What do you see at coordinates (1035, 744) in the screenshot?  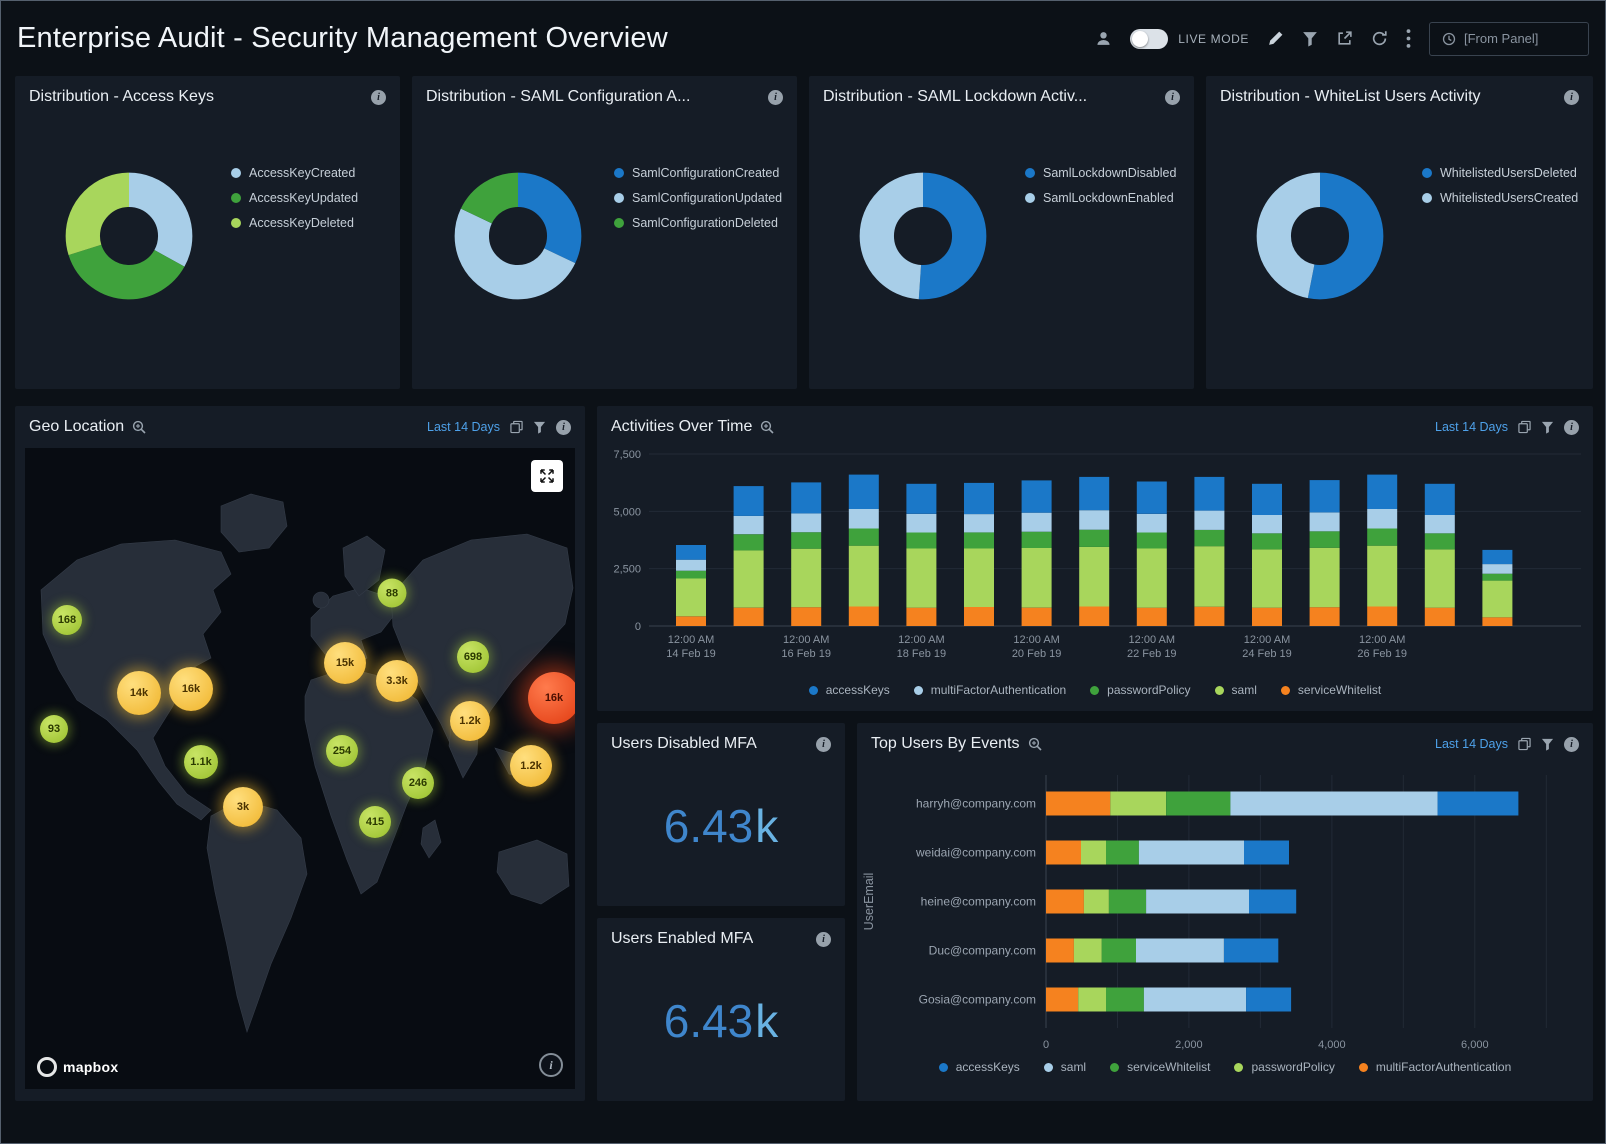 I see `zoom-magnifier-icon` at bounding box center [1035, 744].